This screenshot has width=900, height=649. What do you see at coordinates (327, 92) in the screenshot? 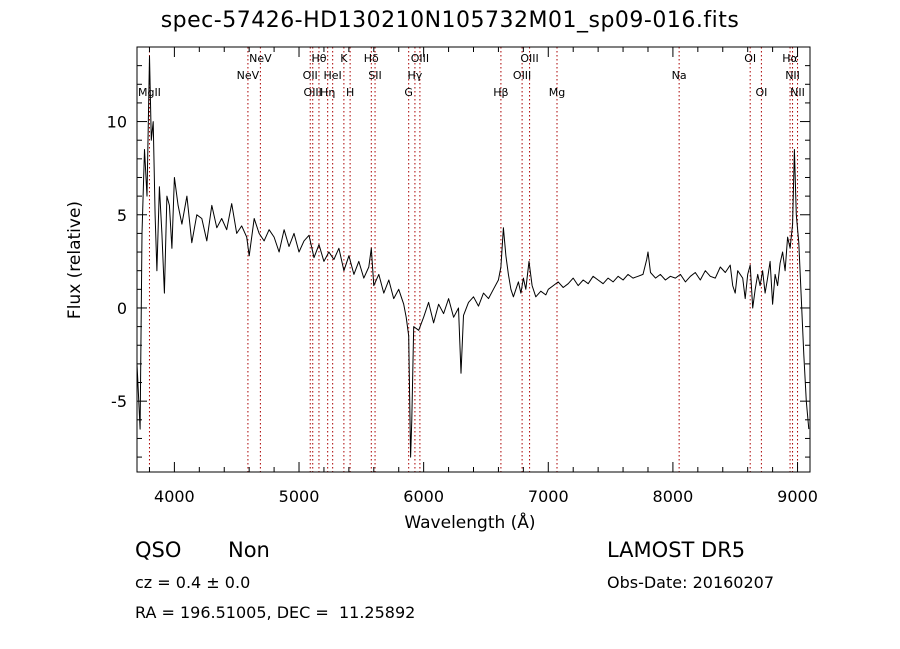
I see `line-marker-label: Hη` at bounding box center [327, 92].